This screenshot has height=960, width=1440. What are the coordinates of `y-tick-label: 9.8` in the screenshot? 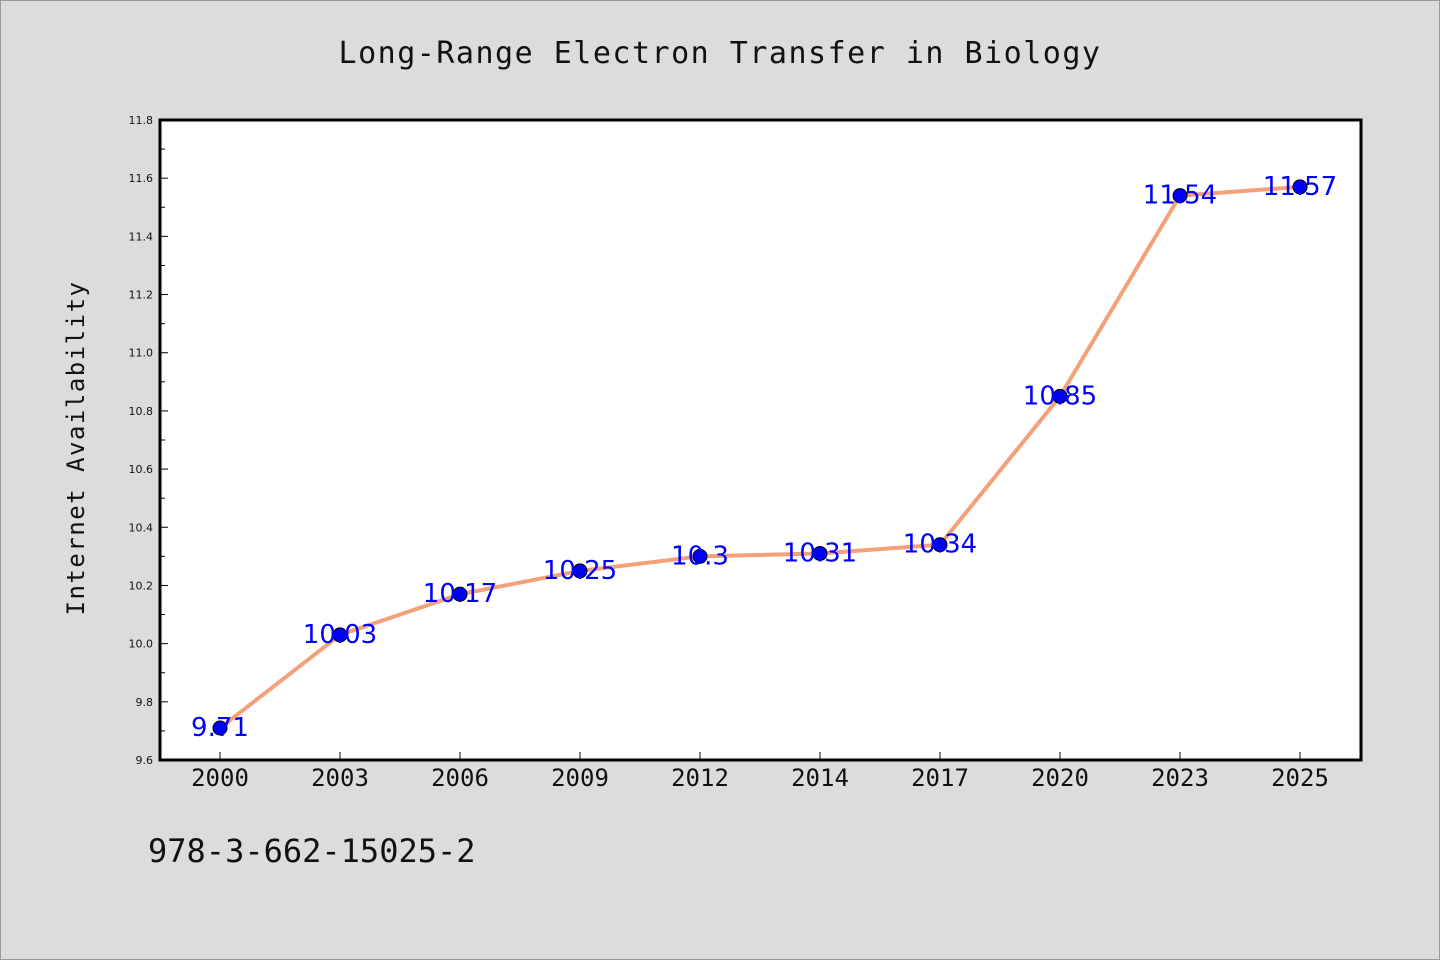 It's located at (145, 702).